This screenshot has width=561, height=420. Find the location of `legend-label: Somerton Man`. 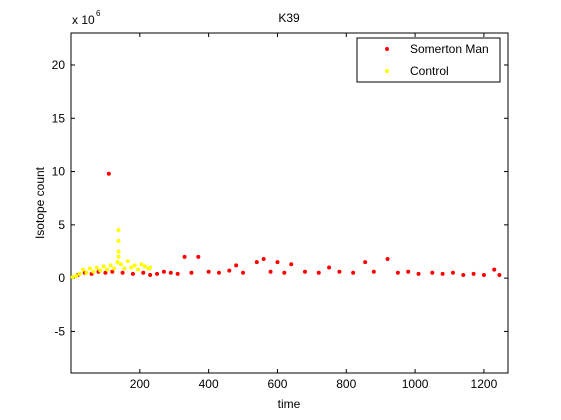

legend-label: Somerton Man is located at coordinates (449, 49).